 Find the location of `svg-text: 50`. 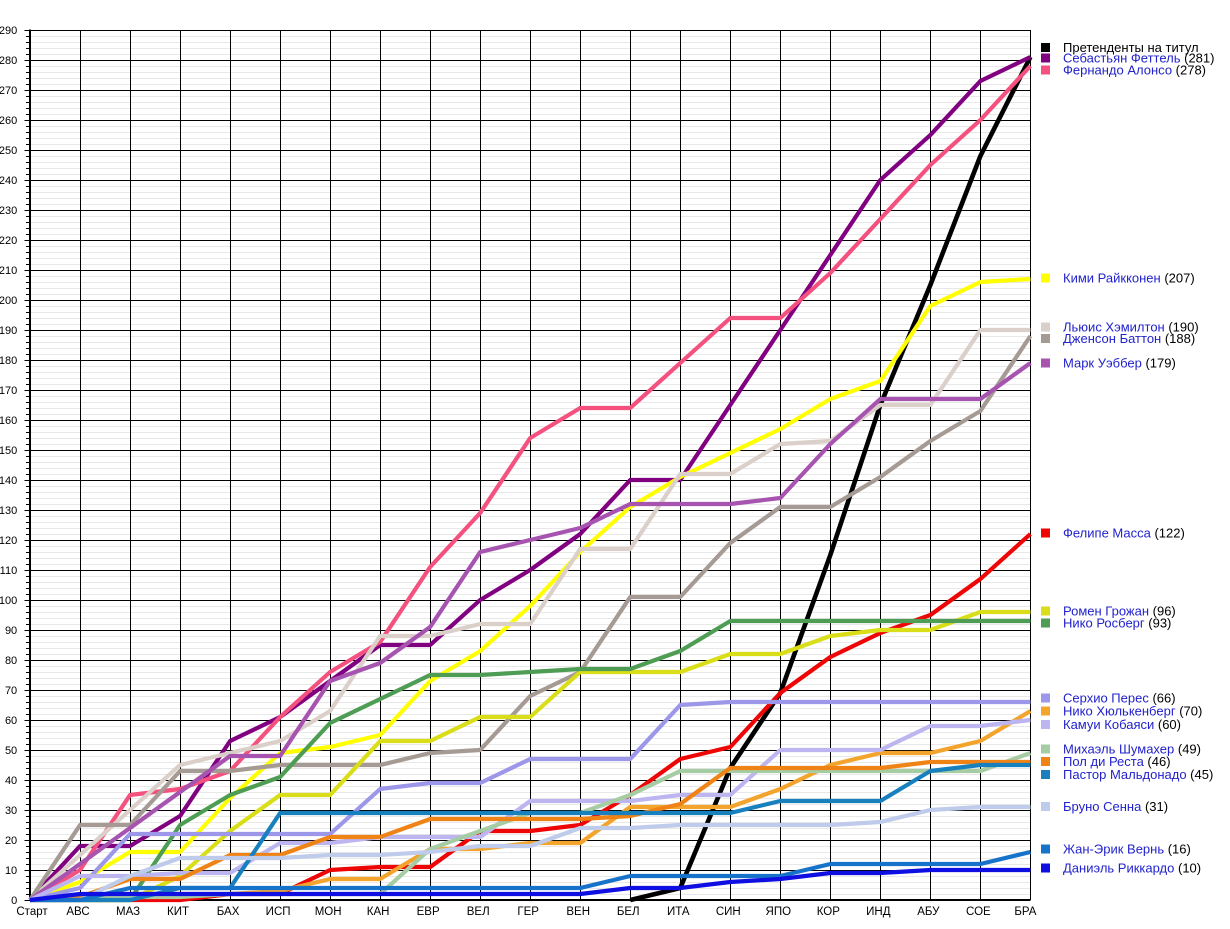

svg-text: 50 is located at coordinates (11, 751).